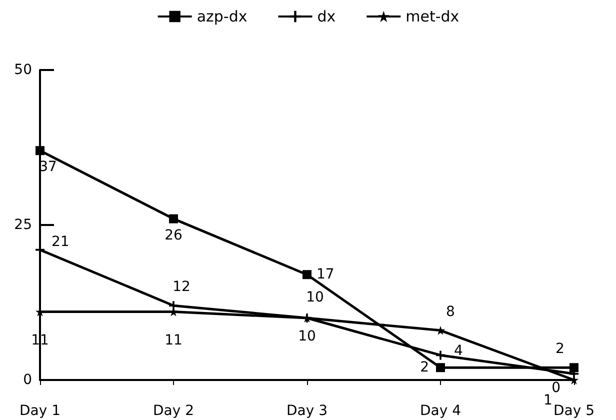  Describe the element at coordinates (23, 225) in the screenshot. I see `y-tick-label: 25` at that location.